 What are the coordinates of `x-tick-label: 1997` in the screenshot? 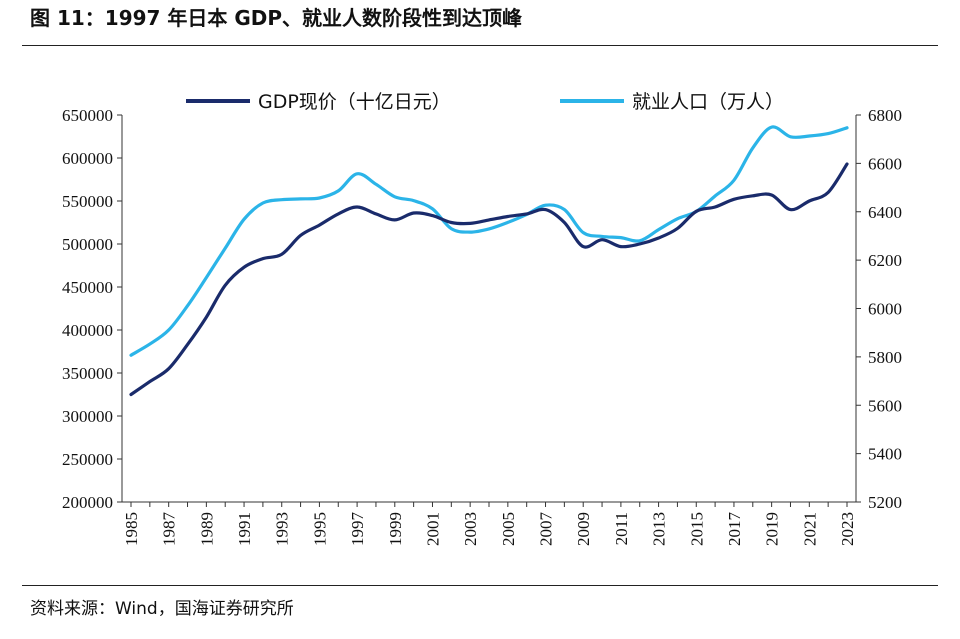 It's located at (357, 529).